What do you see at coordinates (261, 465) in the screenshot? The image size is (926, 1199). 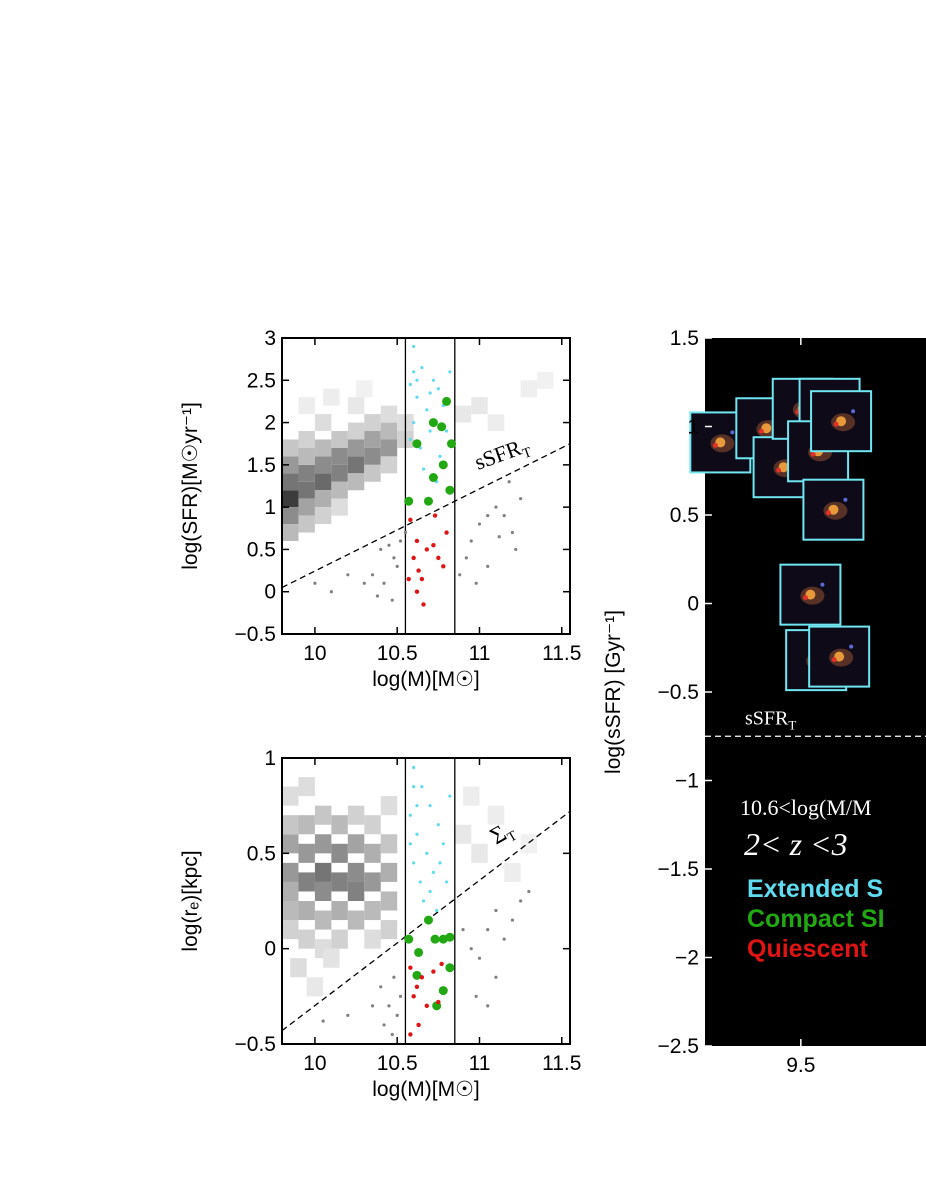 I see `y-tick-label: 1.5` at bounding box center [261, 465].